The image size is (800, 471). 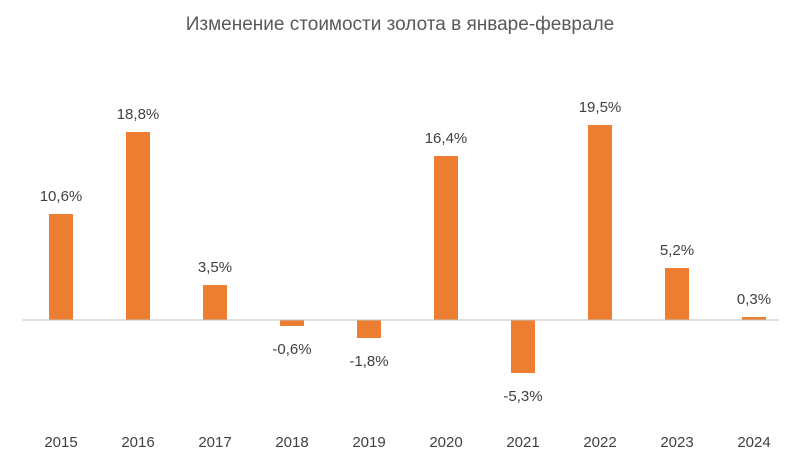 What do you see at coordinates (677, 294) in the screenshot?
I see `bar-2023` at bounding box center [677, 294].